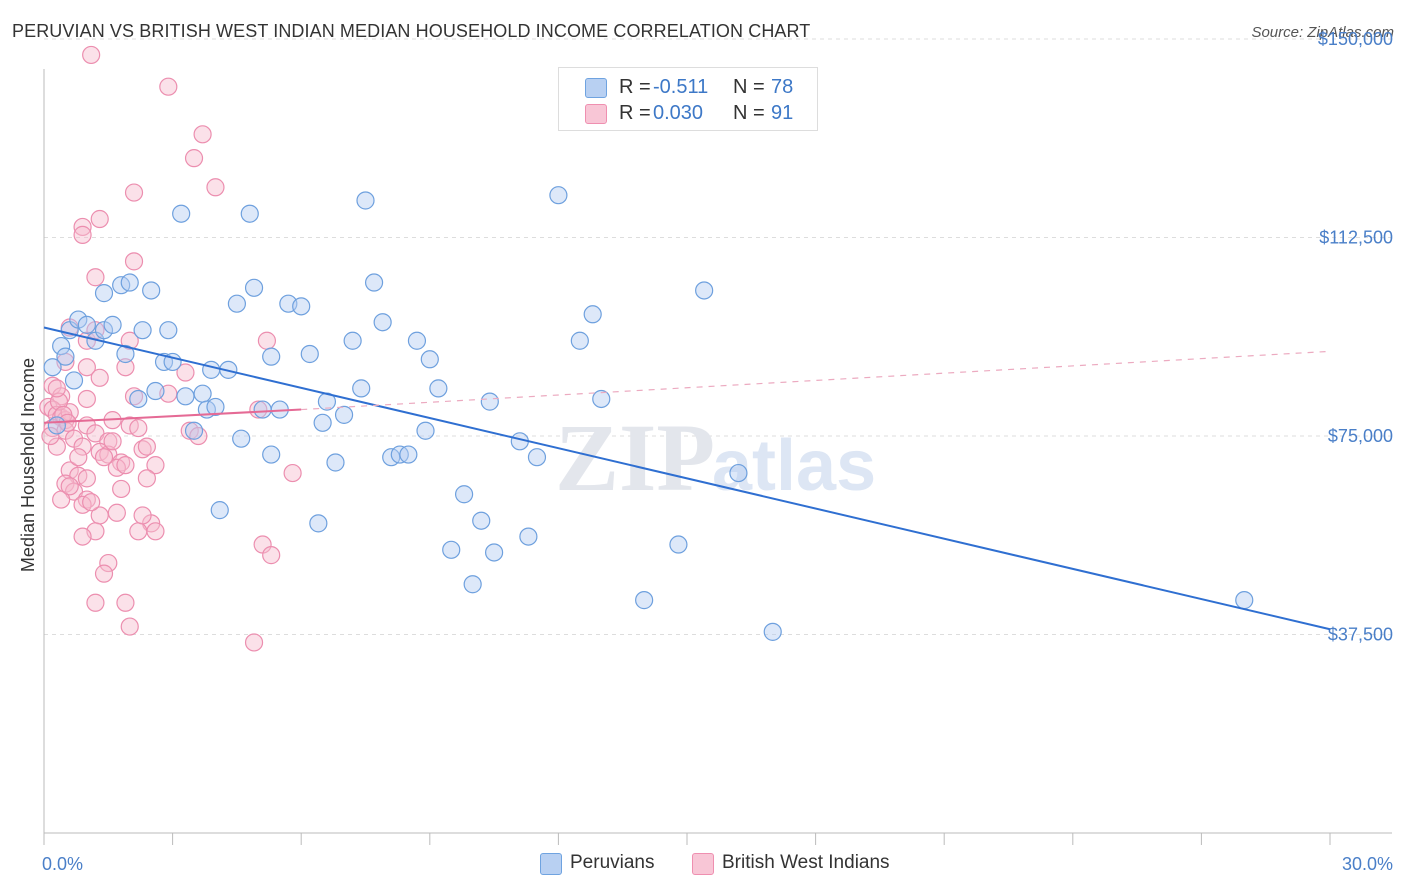 This screenshot has width=1406, height=892. I want to click on y-tick-labels: $37,500 $75,000 $112,500 $150,000, so click(1355, 336).